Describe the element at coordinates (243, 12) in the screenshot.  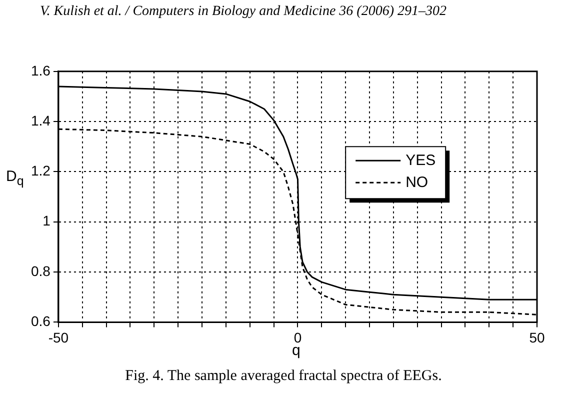
I see `text: V. Kulish et al. / Computers in Biology and Medicine 36 (2006) 291–302` at that location.